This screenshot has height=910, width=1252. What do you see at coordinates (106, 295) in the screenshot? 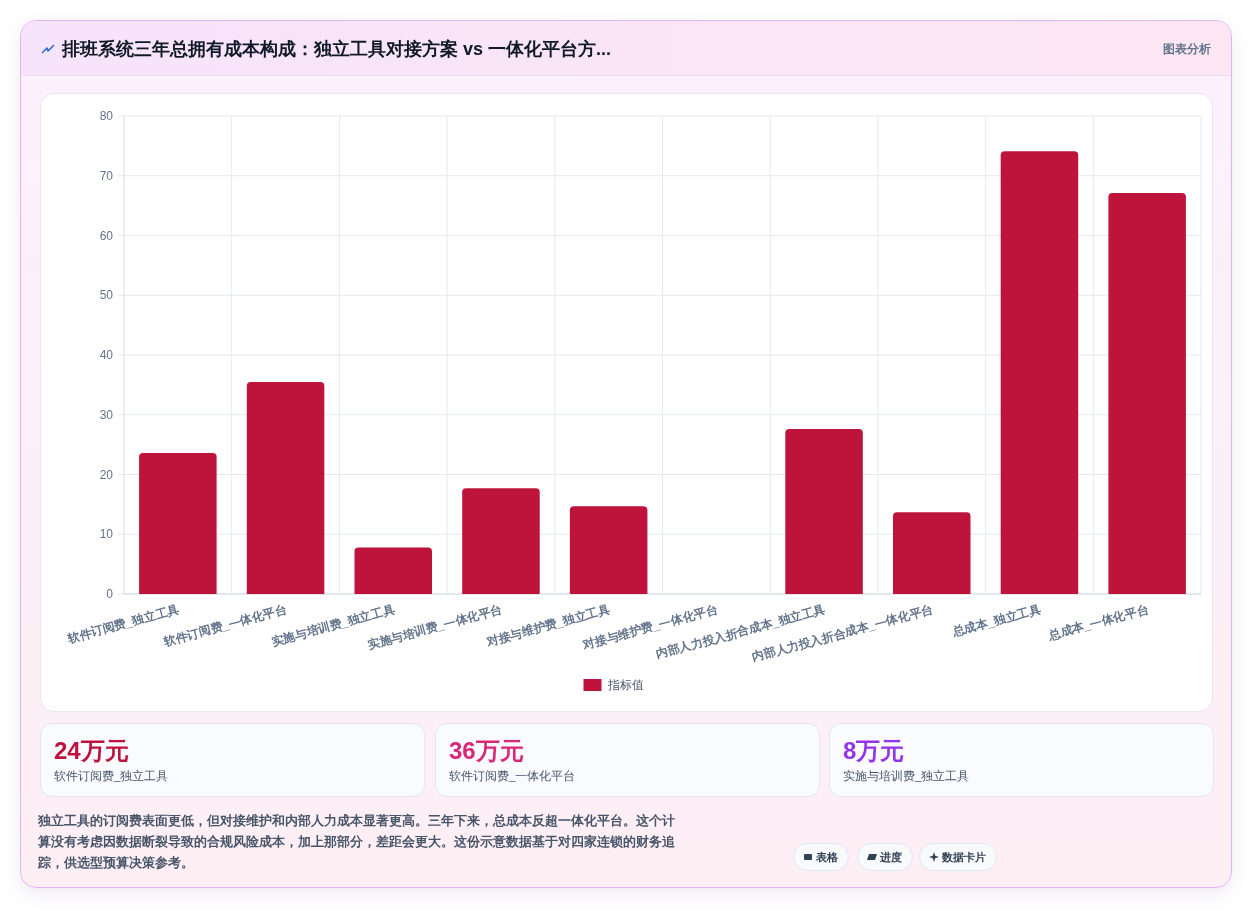
I see `y-tick-label: 50` at bounding box center [106, 295].